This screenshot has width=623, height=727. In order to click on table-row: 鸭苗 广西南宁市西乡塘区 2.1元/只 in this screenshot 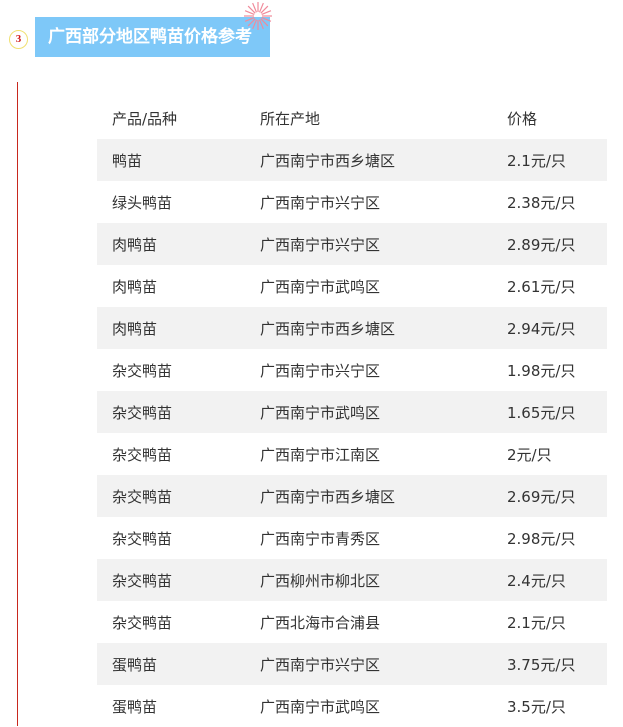, I will do `click(352, 160)`.